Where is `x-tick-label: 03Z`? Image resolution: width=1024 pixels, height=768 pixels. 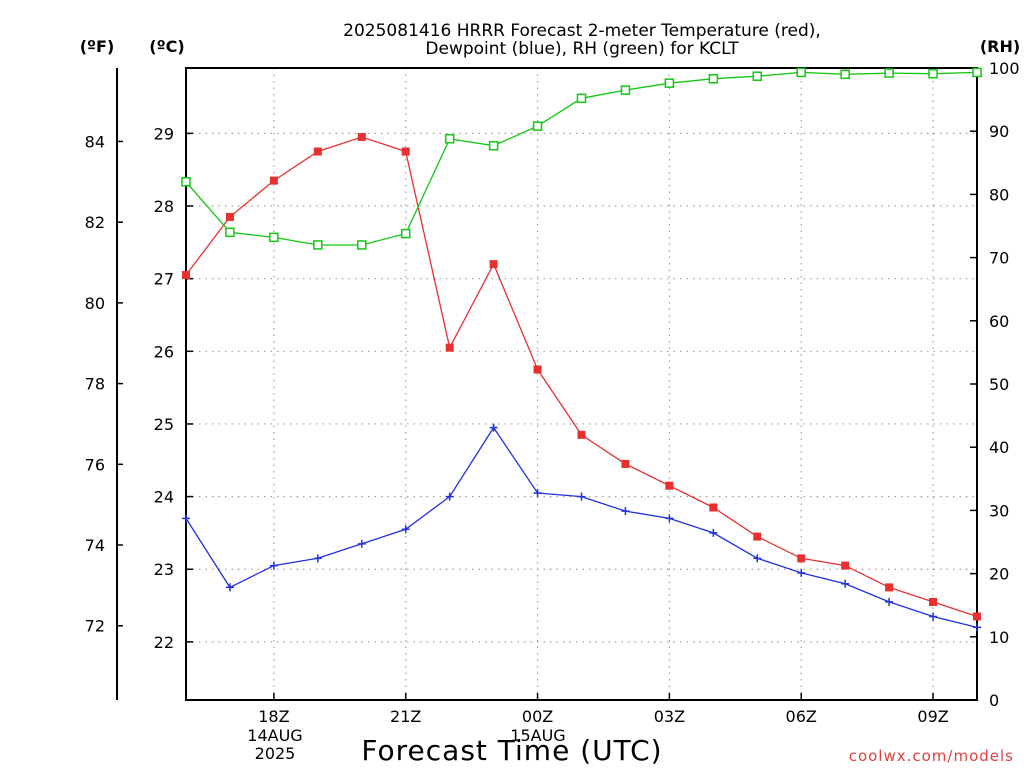
x-tick-label: 03Z is located at coordinates (669, 716).